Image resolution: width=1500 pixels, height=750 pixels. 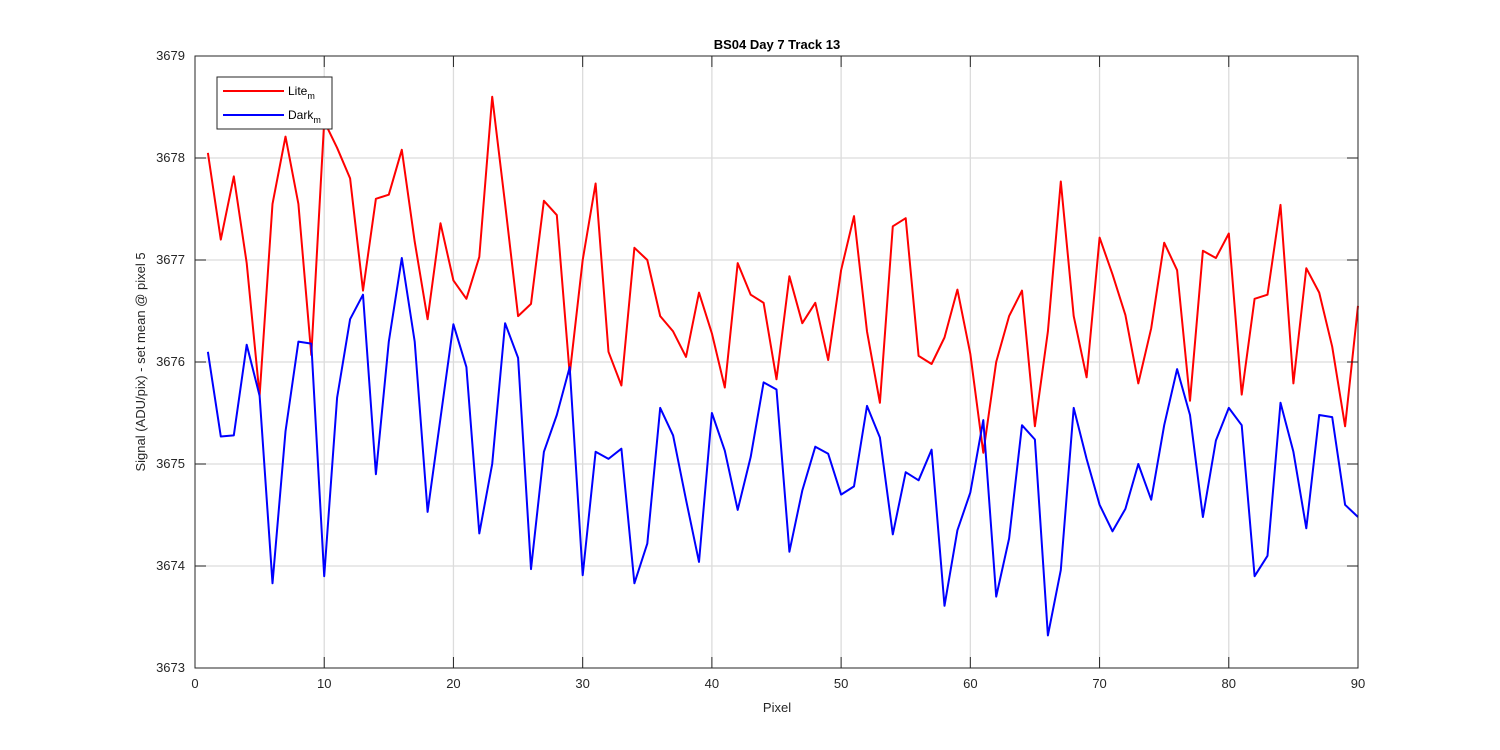 What do you see at coordinates (301, 92) in the screenshot?
I see `legend-label-lite: Litem` at bounding box center [301, 92].